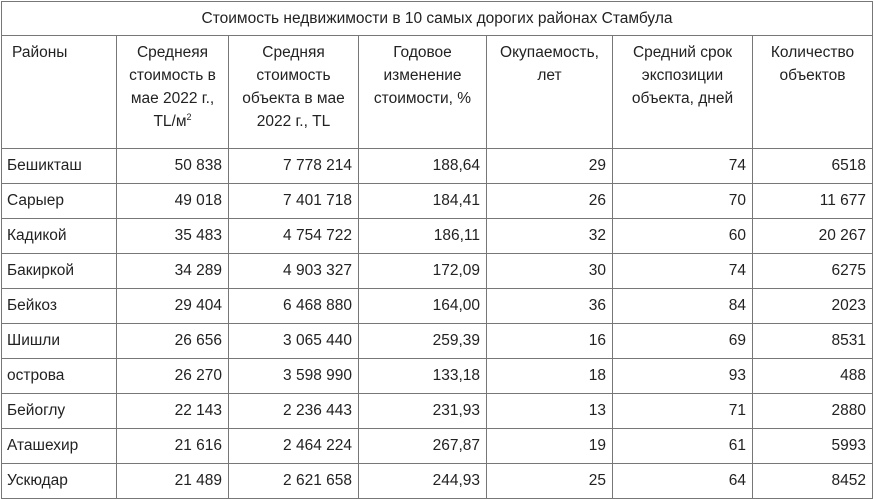  I want to click on cell-avg-price-m2: 21 489, so click(172, 481).